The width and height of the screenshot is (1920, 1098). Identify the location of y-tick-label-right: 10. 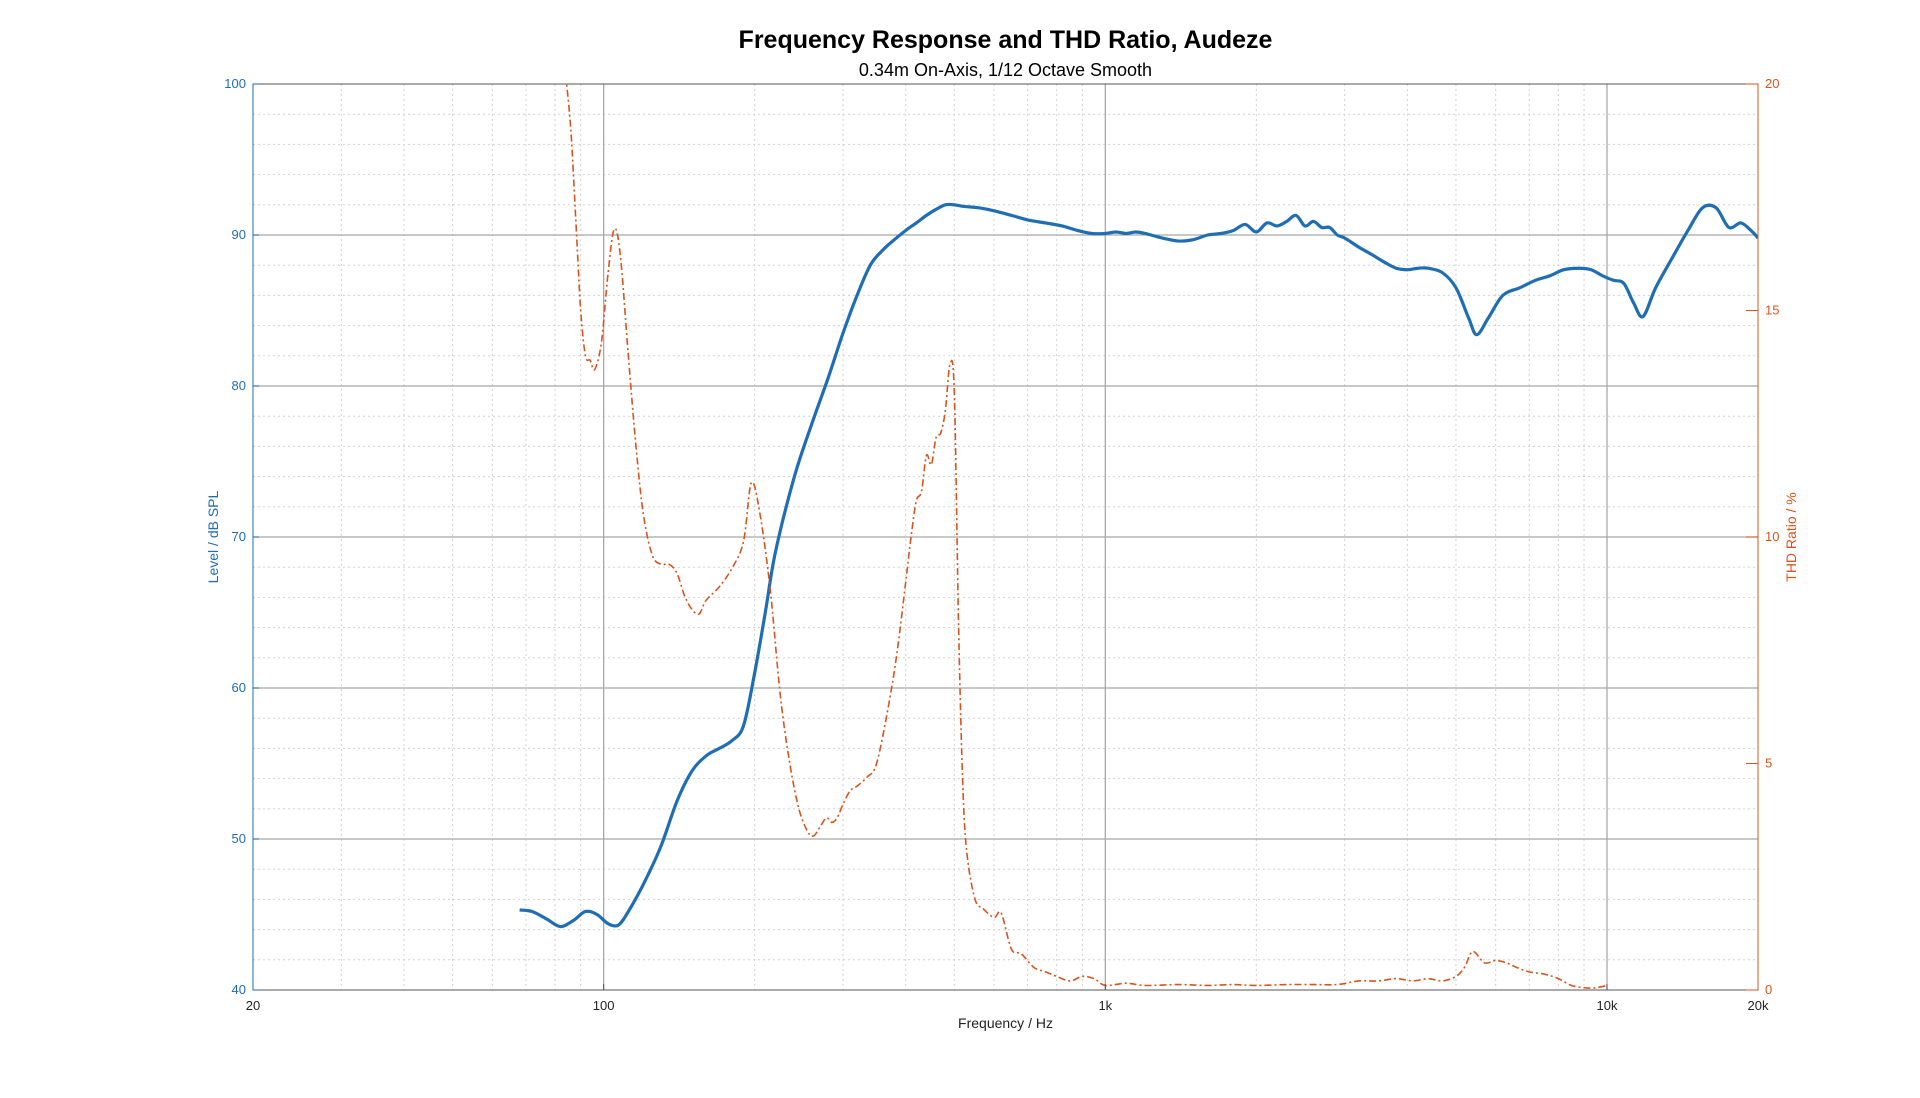
(1772, 536).